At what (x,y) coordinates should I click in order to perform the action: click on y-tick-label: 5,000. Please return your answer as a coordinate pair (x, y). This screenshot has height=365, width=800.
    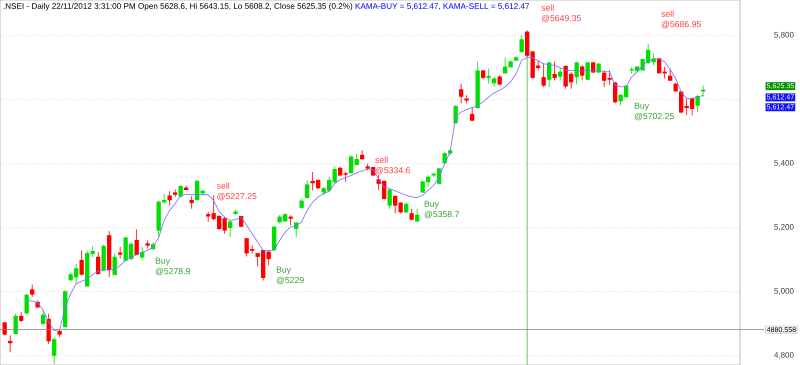
    Looking at the image, I should click on (784, 291).